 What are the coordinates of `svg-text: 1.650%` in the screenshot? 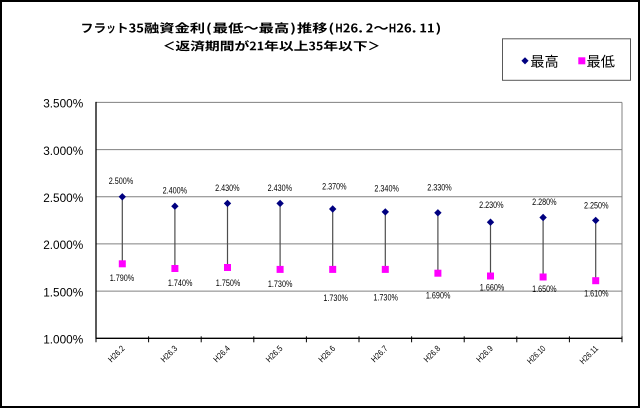 It's located at (544, 289).